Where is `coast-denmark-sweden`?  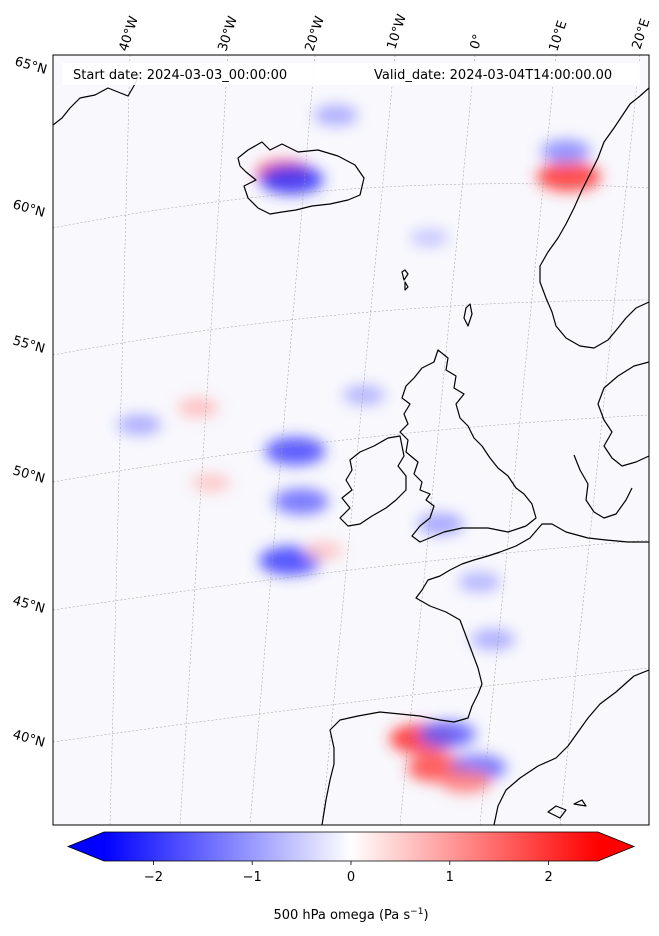 coast-denmark-sweden is located at coordinates (623, 414).